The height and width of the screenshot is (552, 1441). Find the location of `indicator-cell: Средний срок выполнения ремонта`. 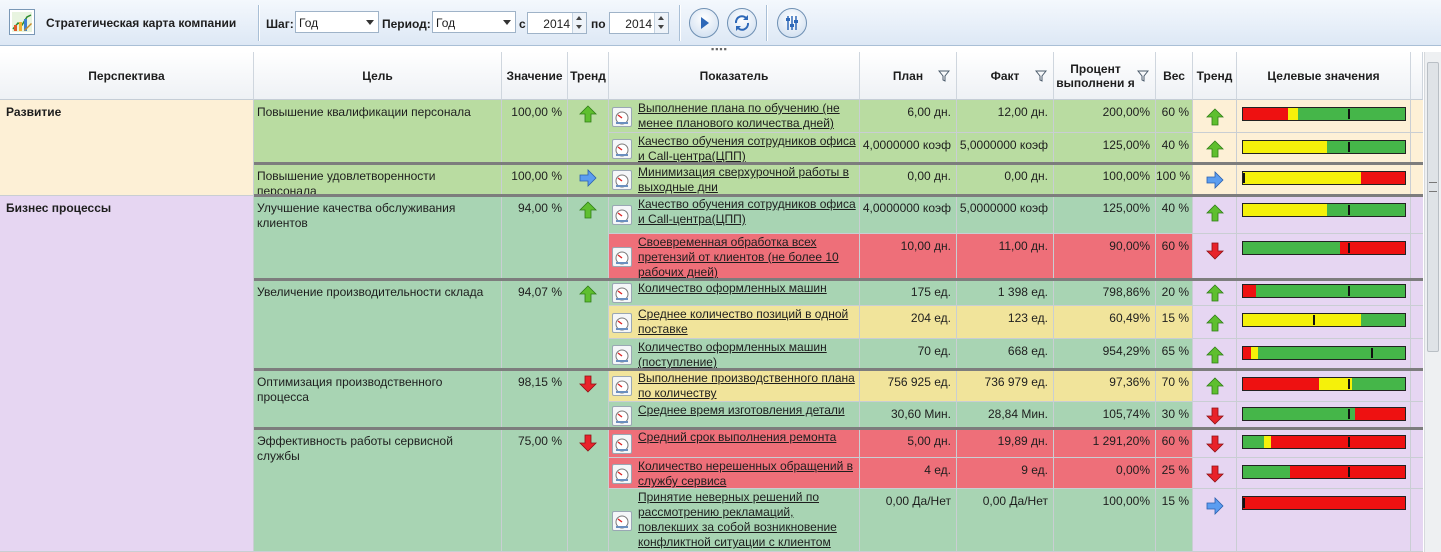

indicator-cell: Средний срок выполнения ремонта is located at coordinates (734, 443).